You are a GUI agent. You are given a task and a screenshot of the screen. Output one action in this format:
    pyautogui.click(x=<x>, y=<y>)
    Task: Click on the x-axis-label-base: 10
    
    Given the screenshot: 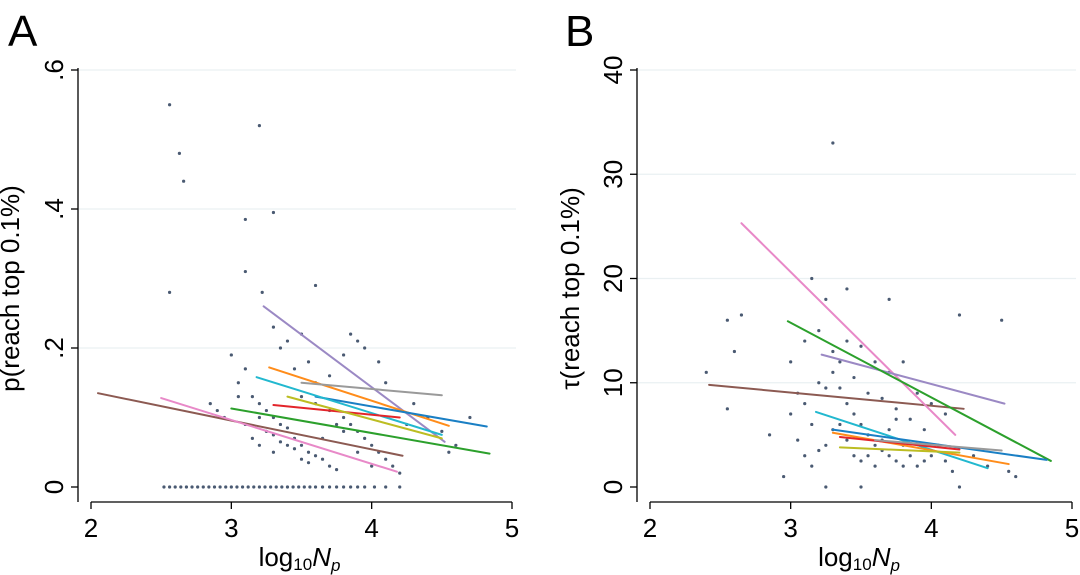 What is the action you would take?
    pyautogui.click(x=302, y=564)
    